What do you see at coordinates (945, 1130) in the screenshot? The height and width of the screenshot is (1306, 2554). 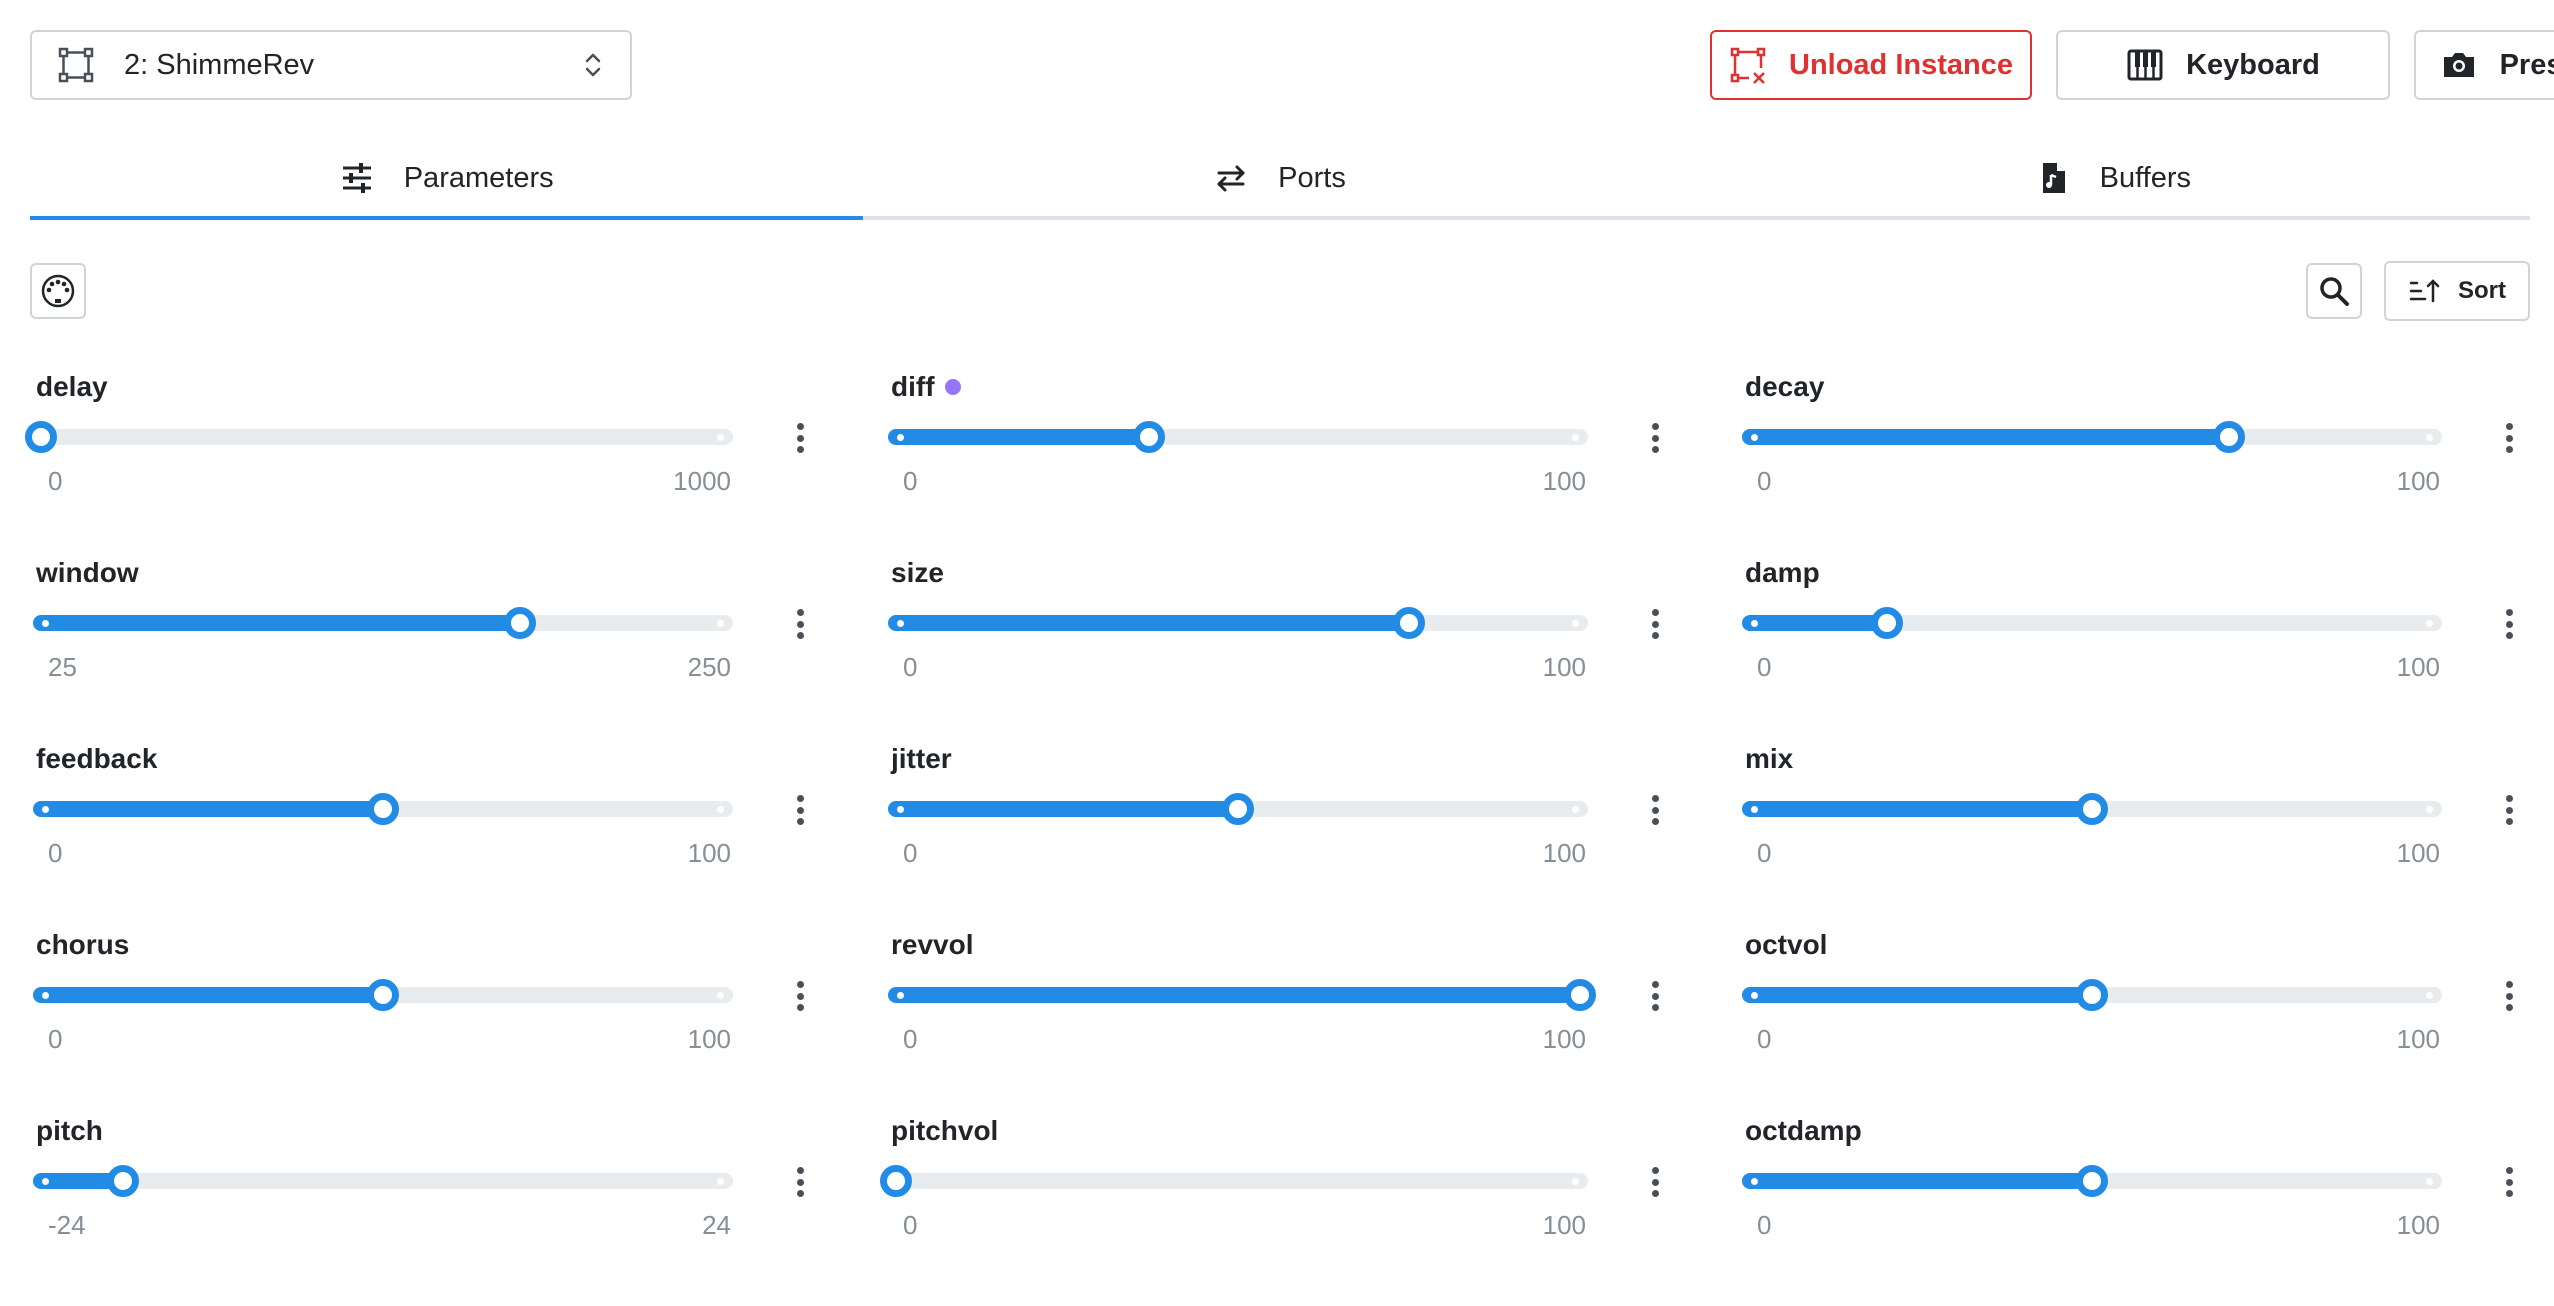 I see `param-name-text: pitchvol` at bounding box center [945, 1130].